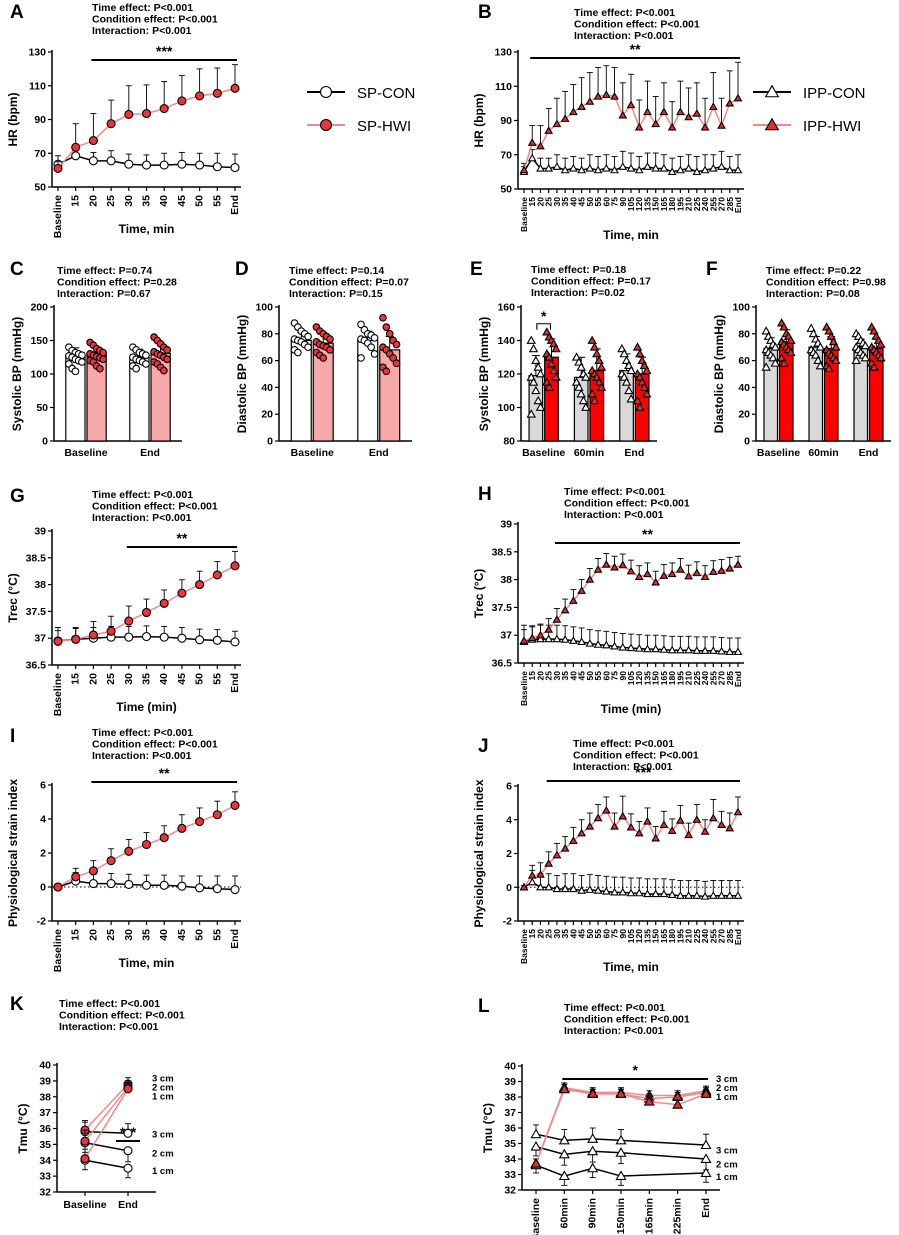  I want to click on x-tick-label: 15, so click(76, 679).